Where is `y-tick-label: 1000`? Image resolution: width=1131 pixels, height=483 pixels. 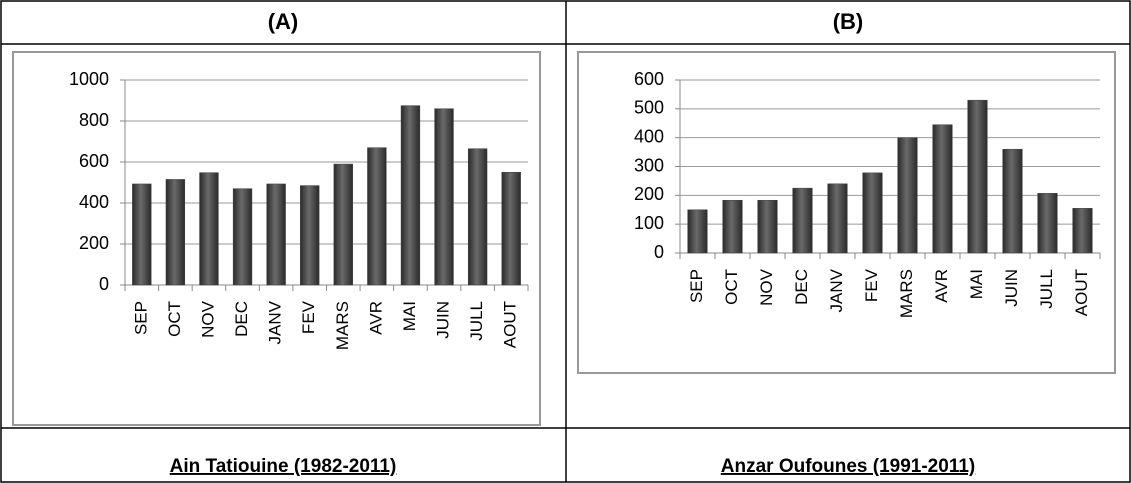 y-tick-label: 1000 is located at coordinates (89, 79).